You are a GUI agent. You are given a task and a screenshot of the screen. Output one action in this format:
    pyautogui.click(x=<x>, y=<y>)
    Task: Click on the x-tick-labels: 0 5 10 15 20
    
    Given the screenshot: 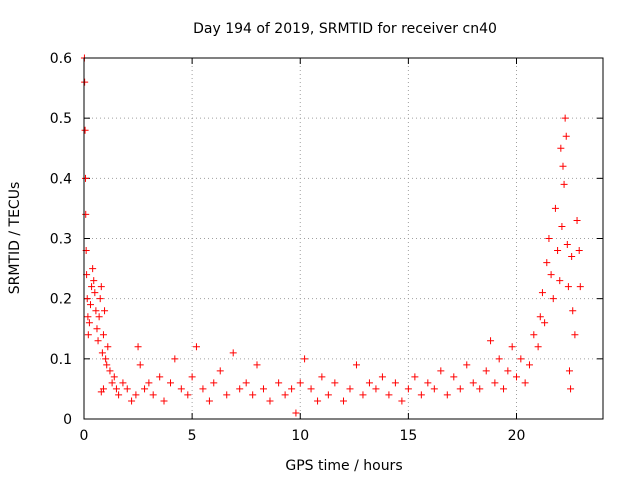 What is the action you would take?
    pyautogui.click(x=303, y=436)
    